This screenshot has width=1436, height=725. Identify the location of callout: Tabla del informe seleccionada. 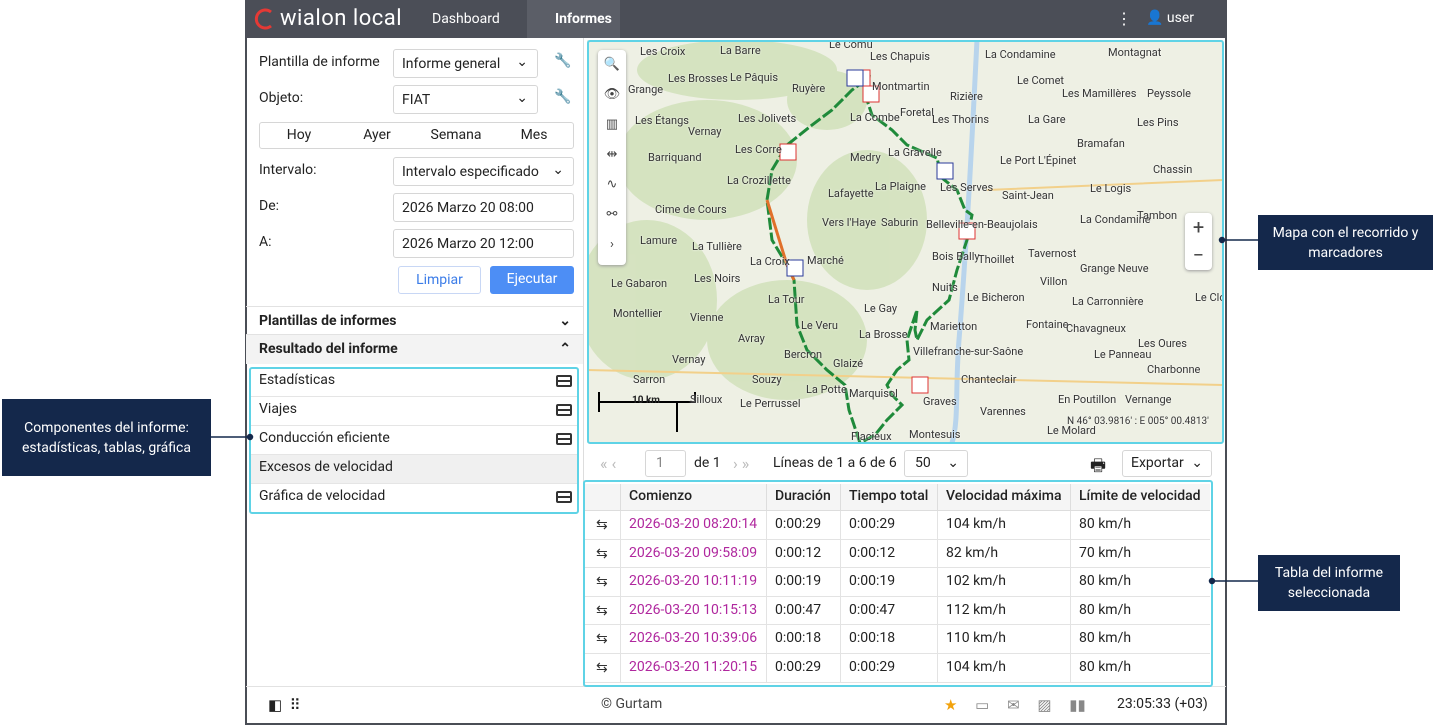
(1329, 583).